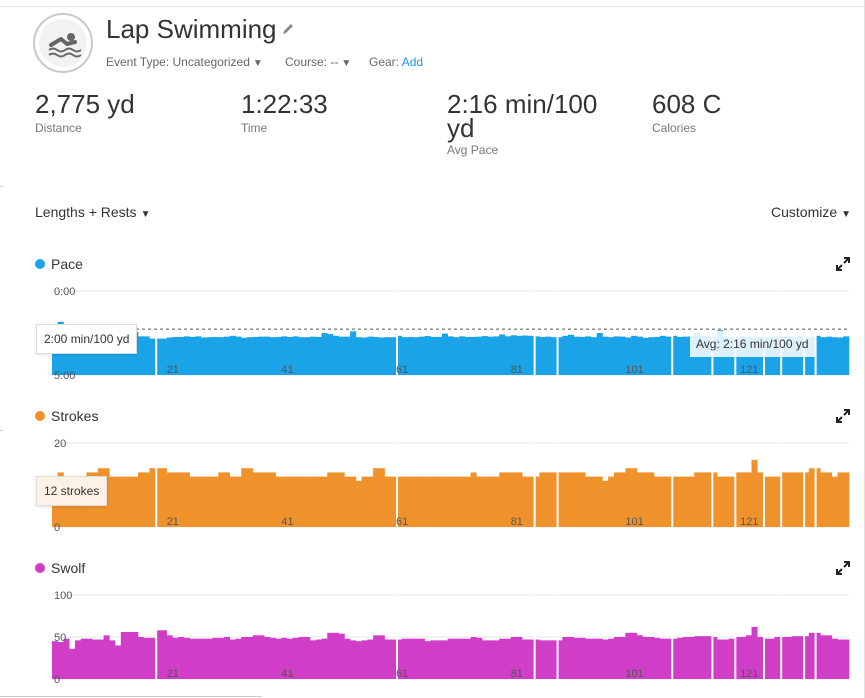  What do you see at coordinates (843, 568) in the screenshot?
I see `expand-swolf-chart-icon` at bounding box center [843, 568].